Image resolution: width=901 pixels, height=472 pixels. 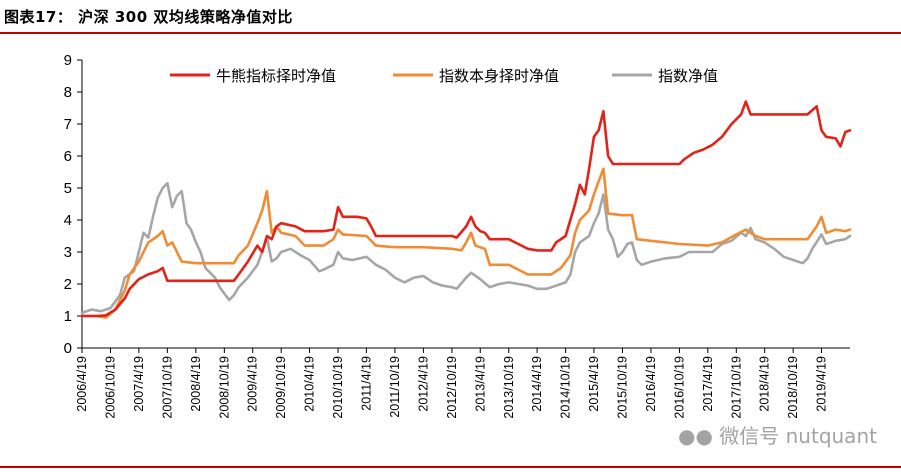 I want to click on x-tick-label: 2011/4/19, so click(x=366, y=383).